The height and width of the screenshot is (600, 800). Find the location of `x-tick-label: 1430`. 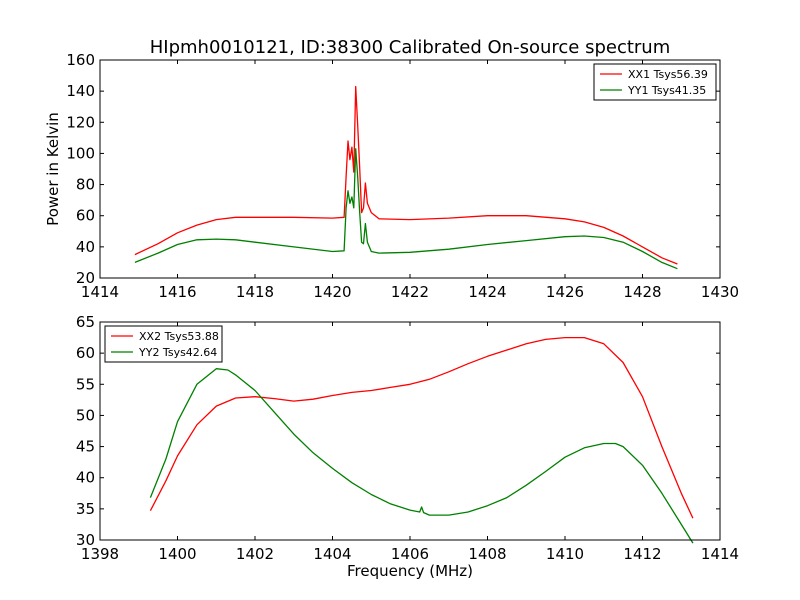

x-tick-label: 1430 is located at coordinates (720, 292).